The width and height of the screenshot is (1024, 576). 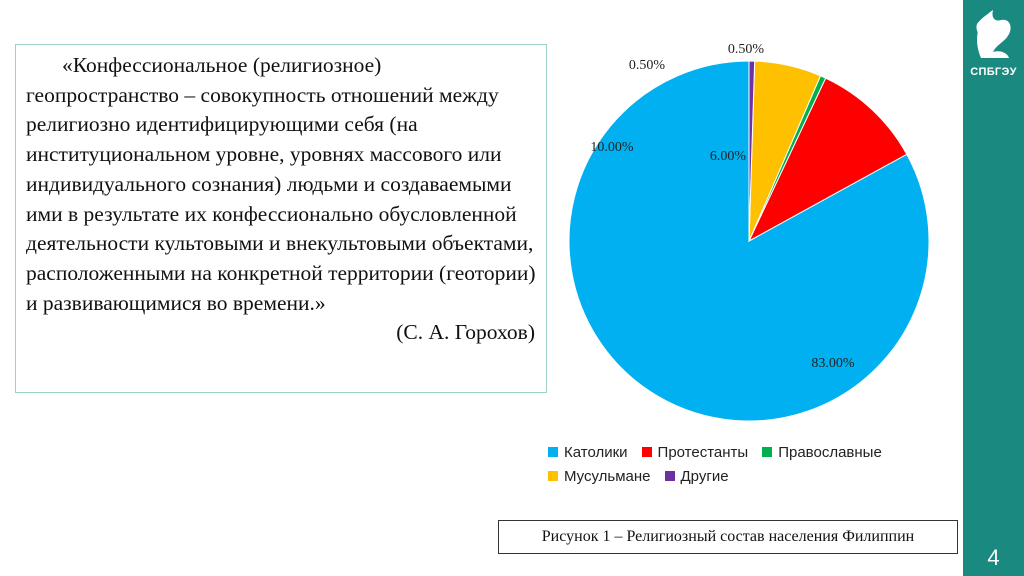 I want to click on logo-text: СПБГЭУ, so click(x=993, y=72).